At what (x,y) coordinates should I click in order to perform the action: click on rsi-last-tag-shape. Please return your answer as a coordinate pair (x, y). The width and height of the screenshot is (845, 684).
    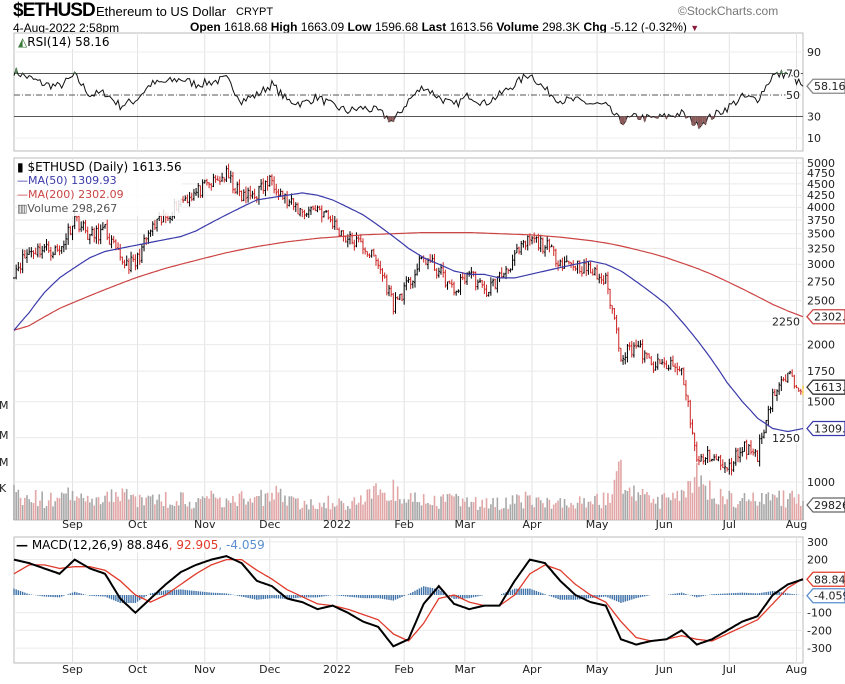
    Looking at the image, I should click on (825, 86).